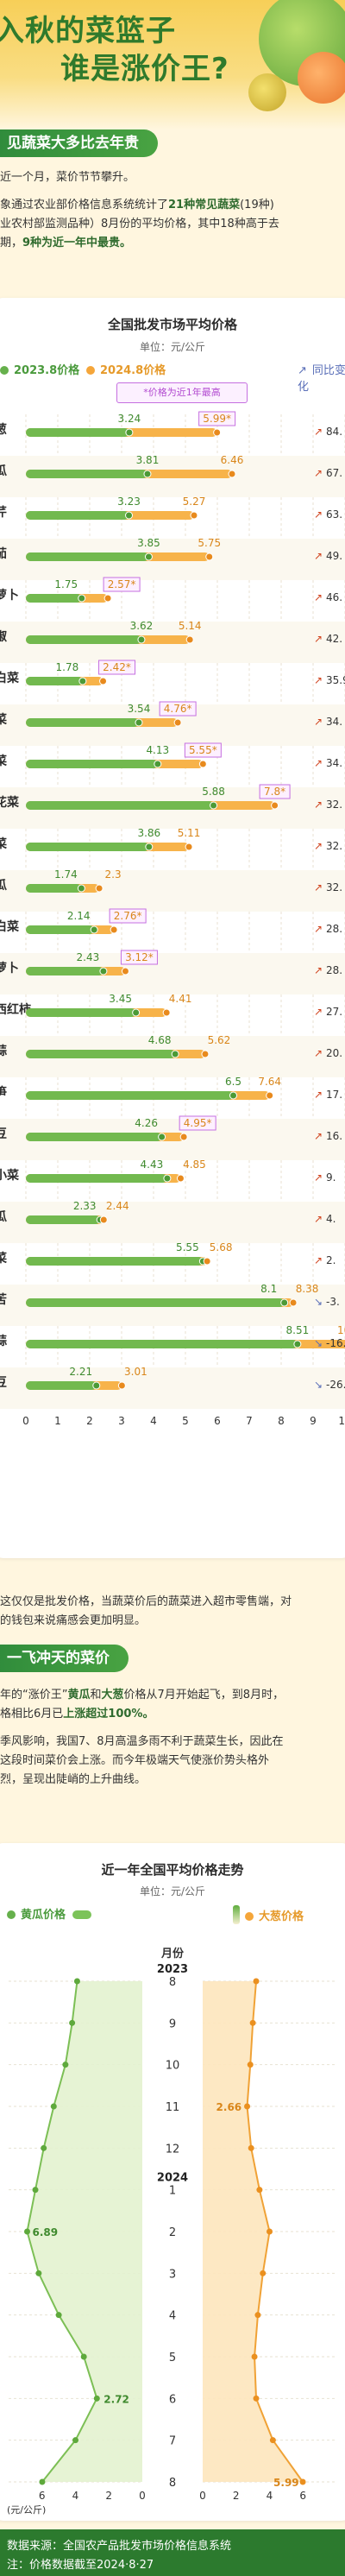  I want to click on label-2023: 1.75, so click(66, 584).